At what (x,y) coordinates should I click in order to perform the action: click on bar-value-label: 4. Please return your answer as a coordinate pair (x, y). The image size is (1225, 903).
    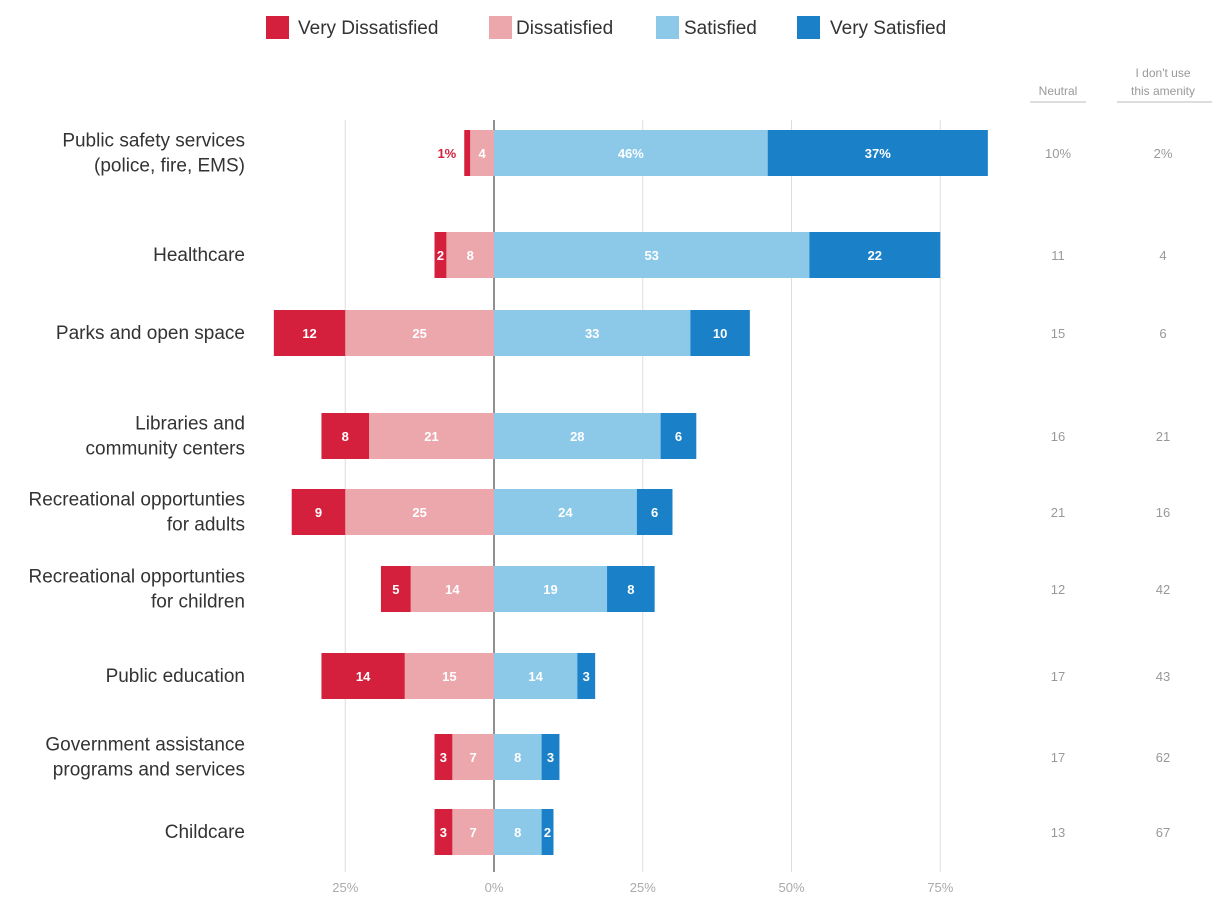
    Looking at the image, I should click on (482, 153).